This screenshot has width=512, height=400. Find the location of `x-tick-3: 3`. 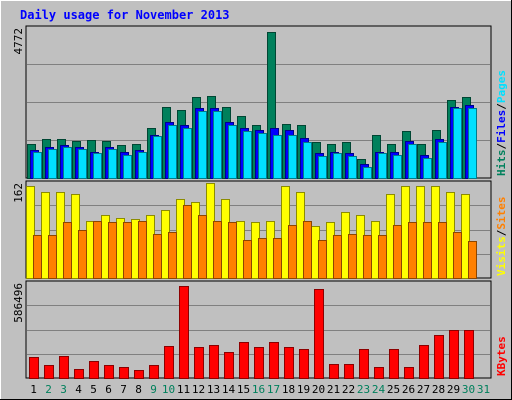

x-tick-3: 3 is located at coordinates (63, 389).